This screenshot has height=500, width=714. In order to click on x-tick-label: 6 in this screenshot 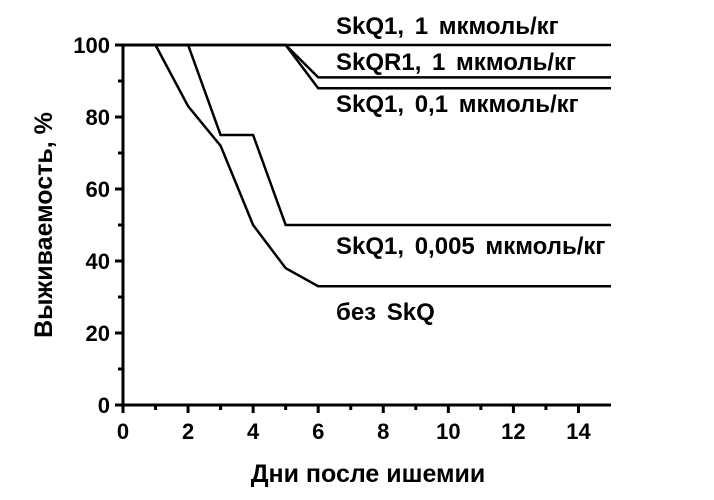, I will do `click(318, 431)`.